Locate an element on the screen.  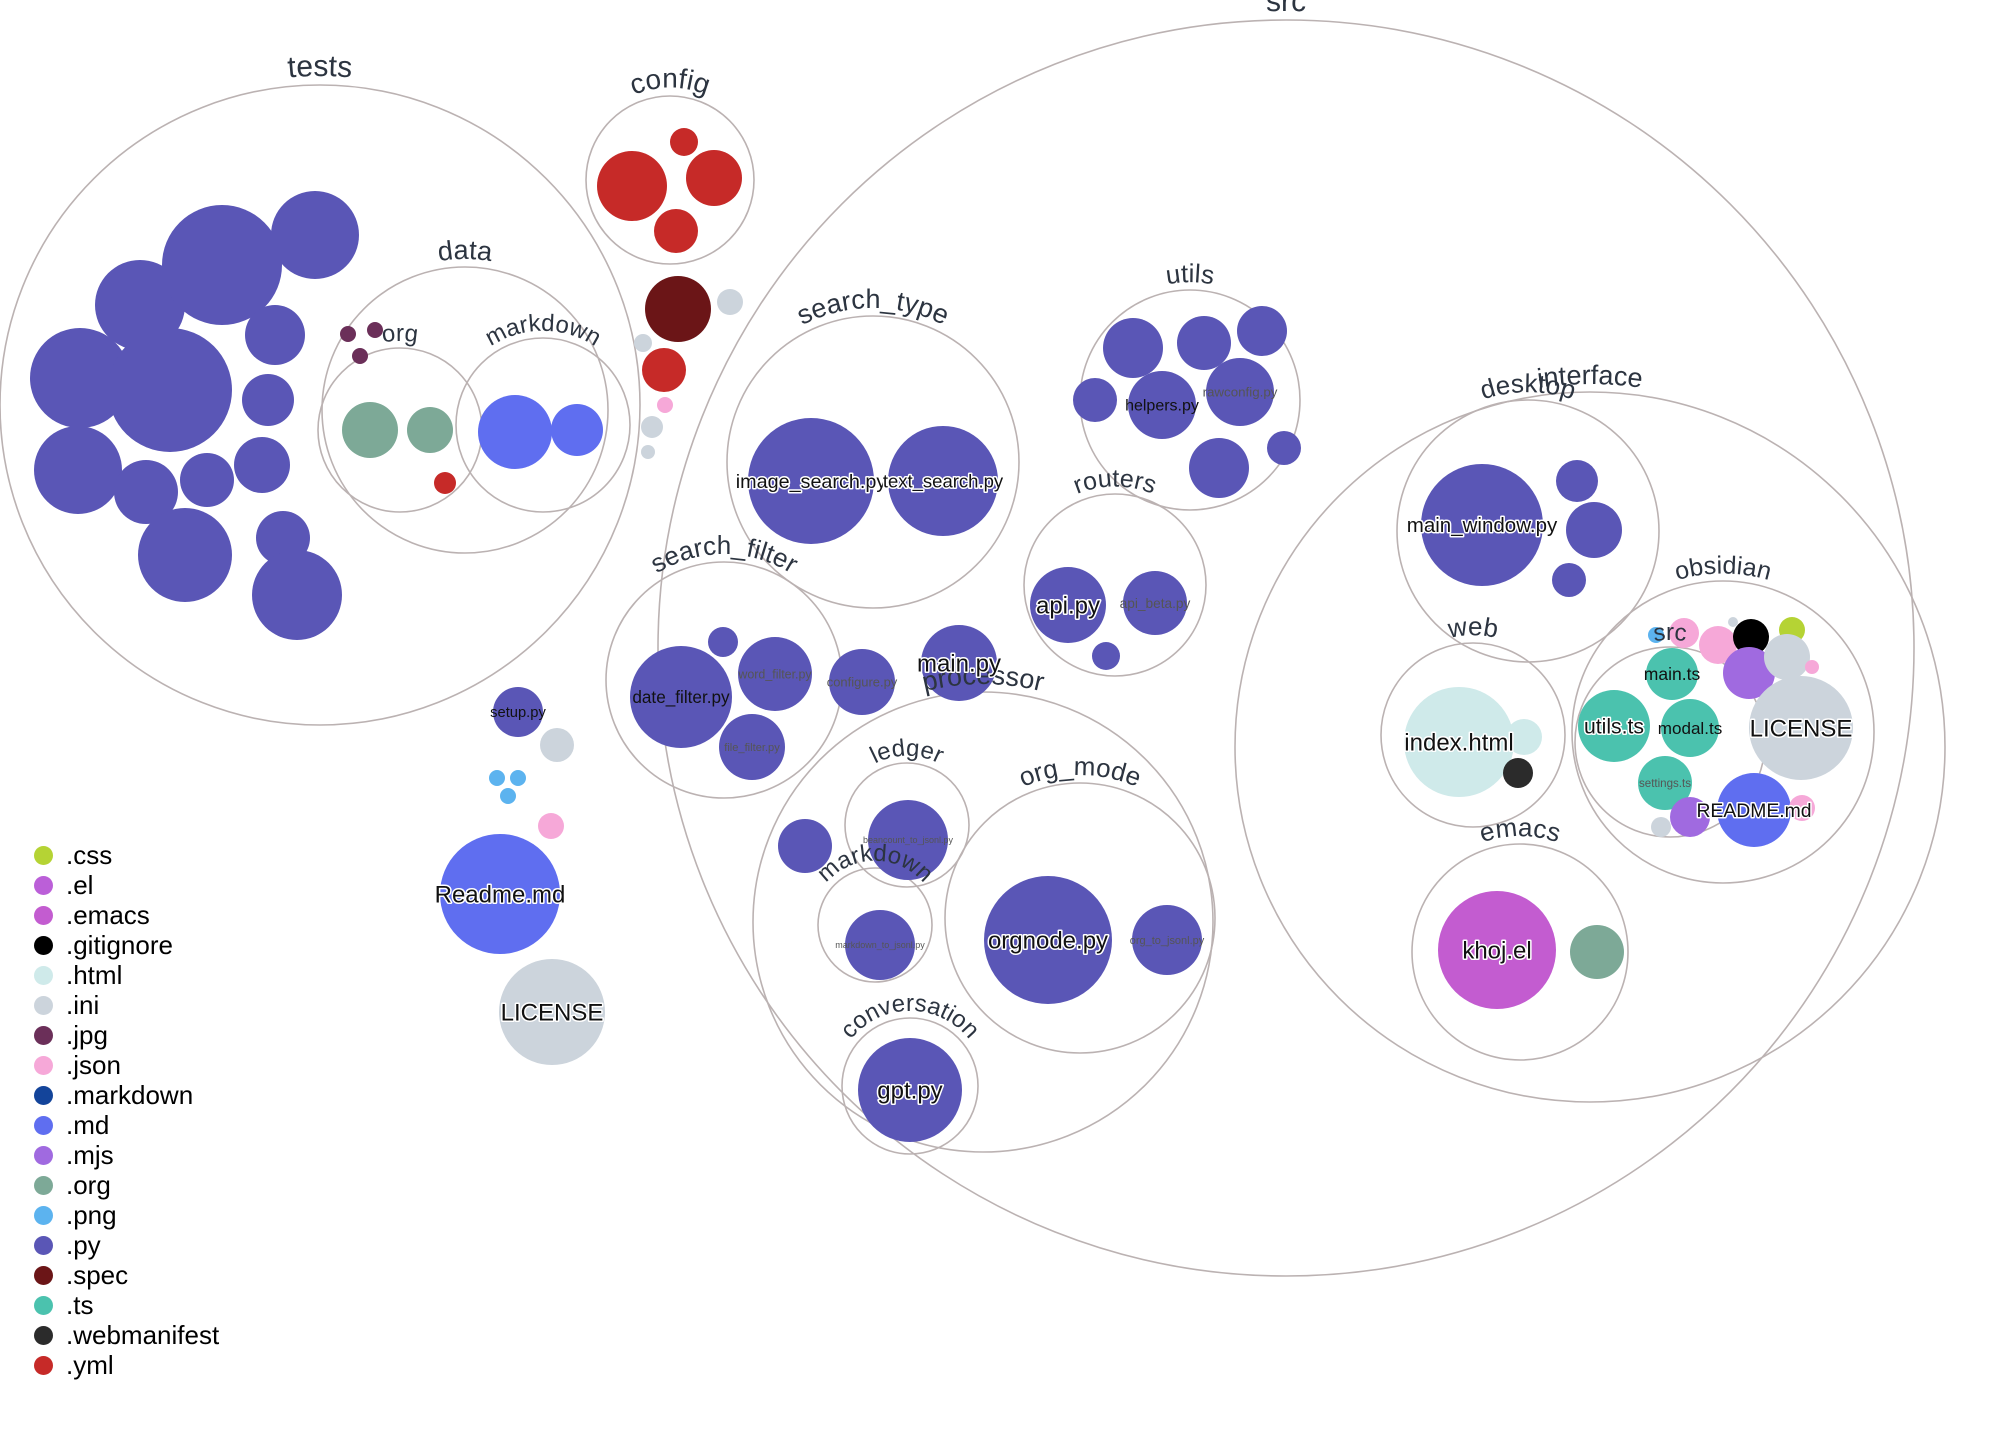
legend-item: .ini is located at coordinates (126, 1005).